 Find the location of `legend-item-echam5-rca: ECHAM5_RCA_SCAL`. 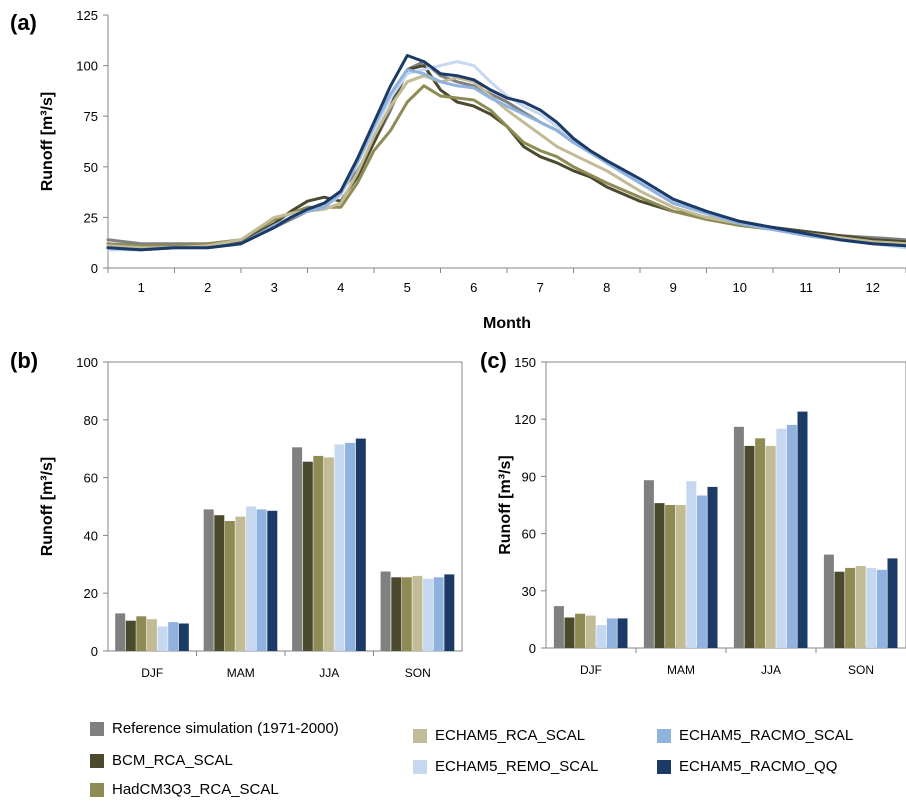

legend-item-echam5-rca: ECHAM5_RCA_SCAL is located at coordinates (499, 735).